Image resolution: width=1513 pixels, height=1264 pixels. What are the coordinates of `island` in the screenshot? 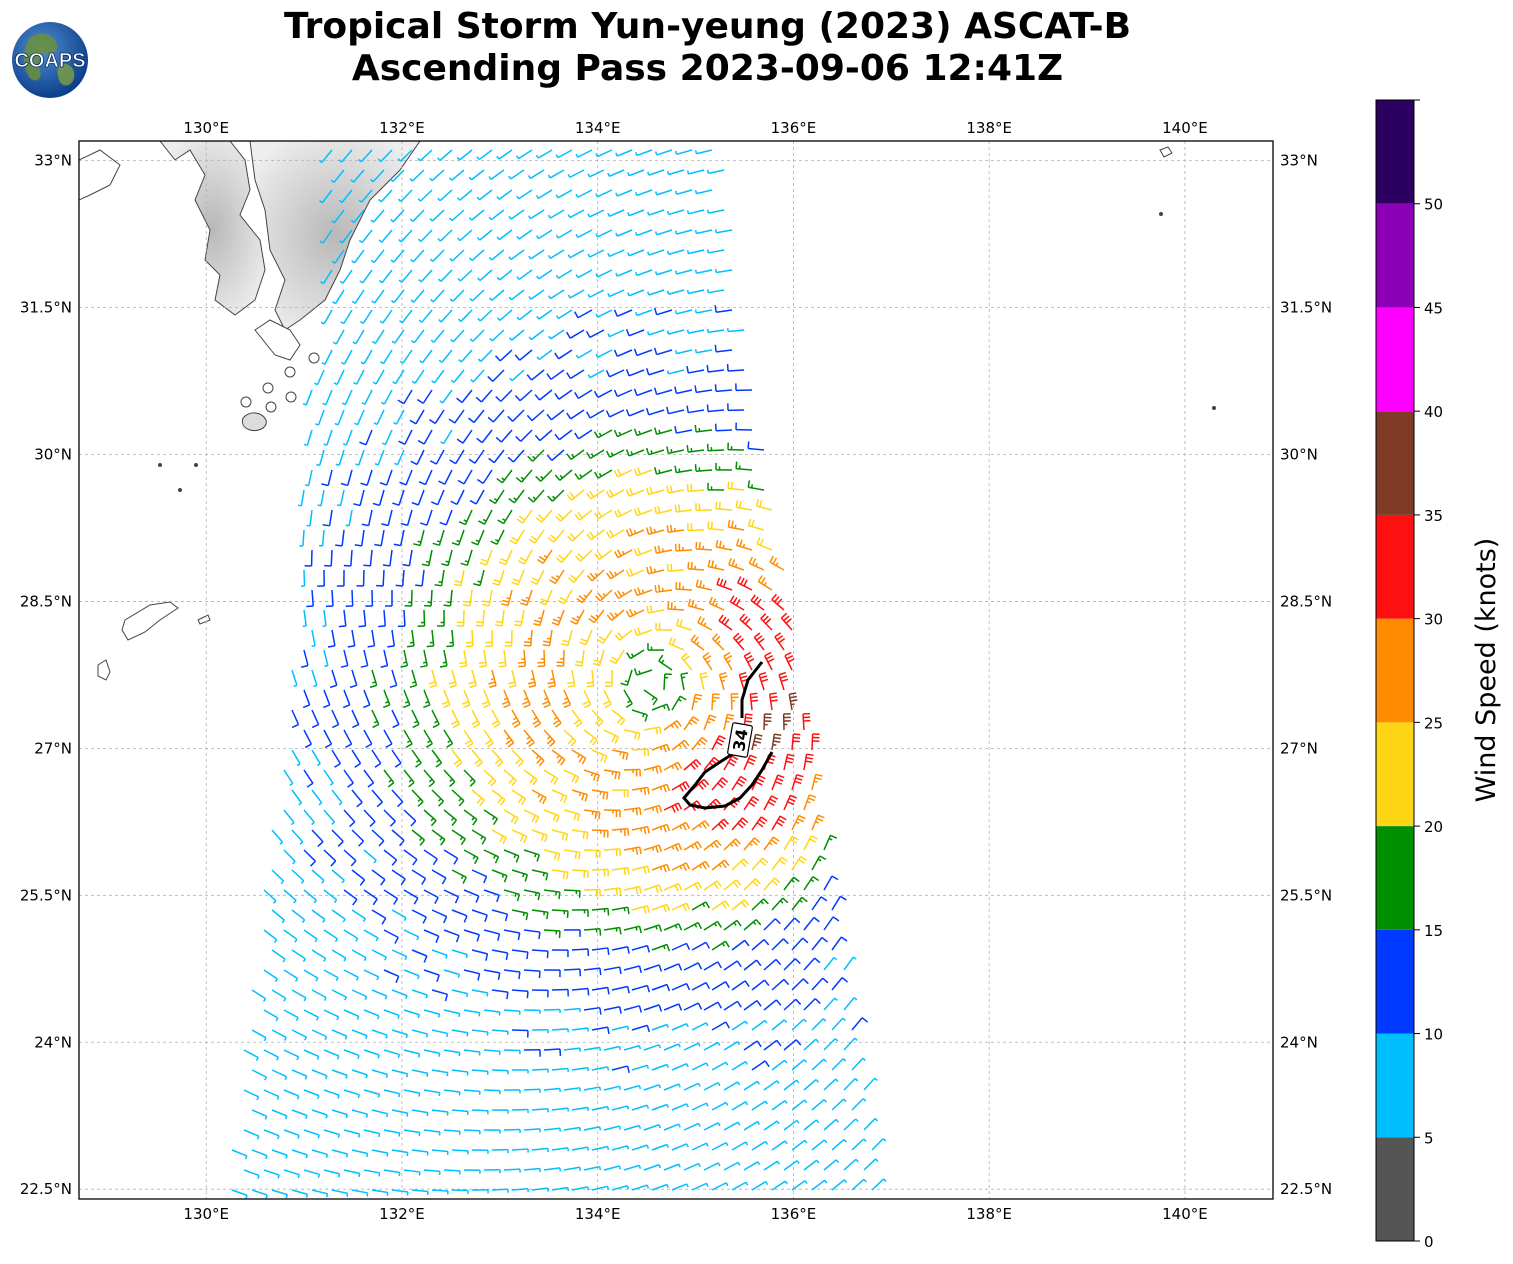 It's located at (246, 402).